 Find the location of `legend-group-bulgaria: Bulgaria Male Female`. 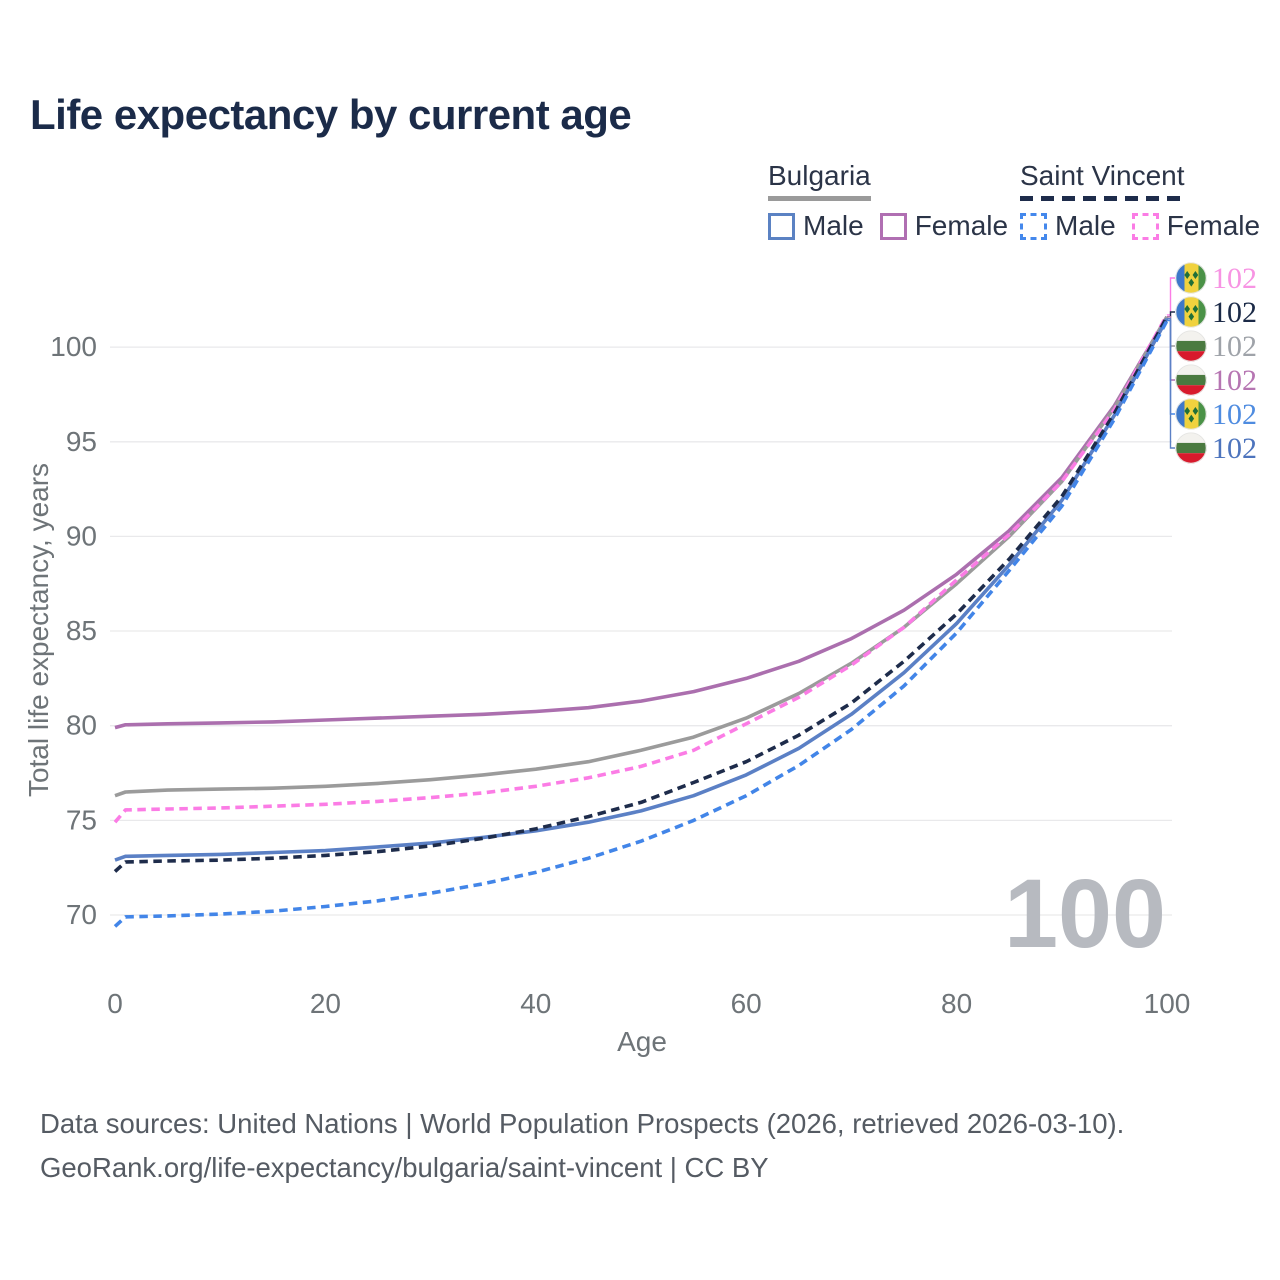

legend-group-bulgaria: Bulgaria Male Female is located at coordinates (888, 201).